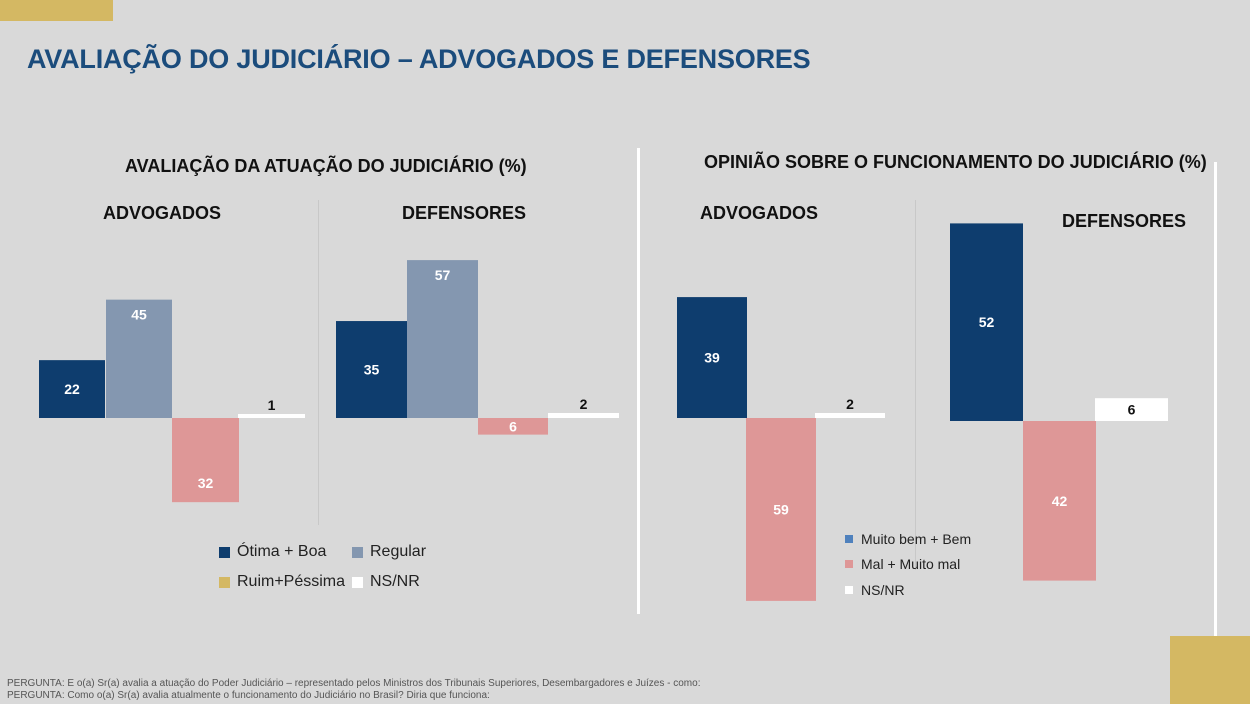 Image resolution: width=1250 pixels, height=704 pixels. I want to click on legend-label: Muito bem + Bem, so click(916, 539).